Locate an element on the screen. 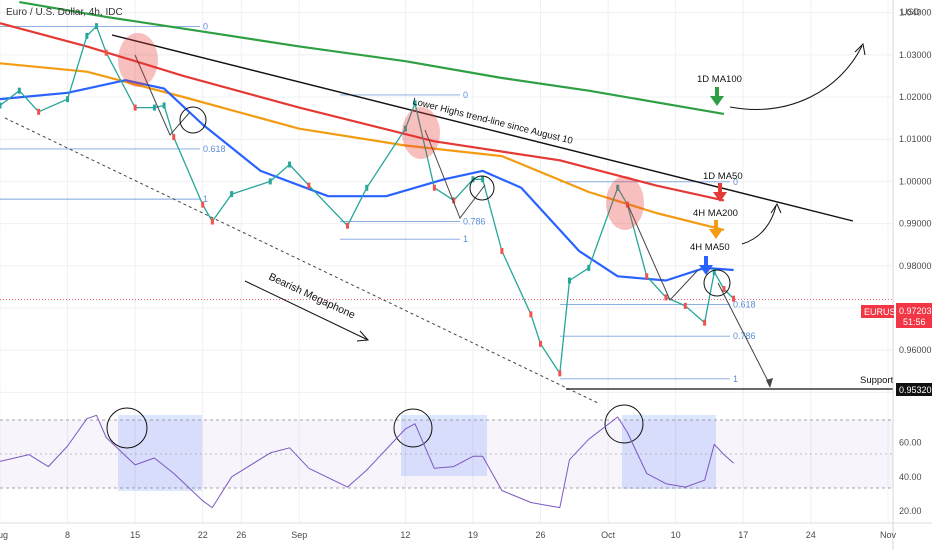 The height and width of the screenshot is (550, 932). support-badge is located at coordinates (914, 389).